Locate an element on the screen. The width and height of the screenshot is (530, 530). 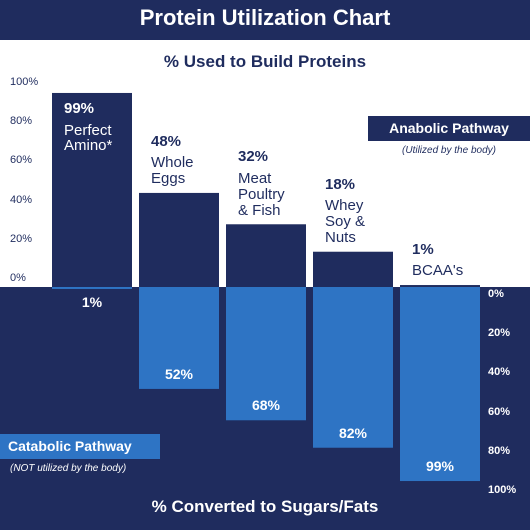
header-band is located at coordinates (265, 20).